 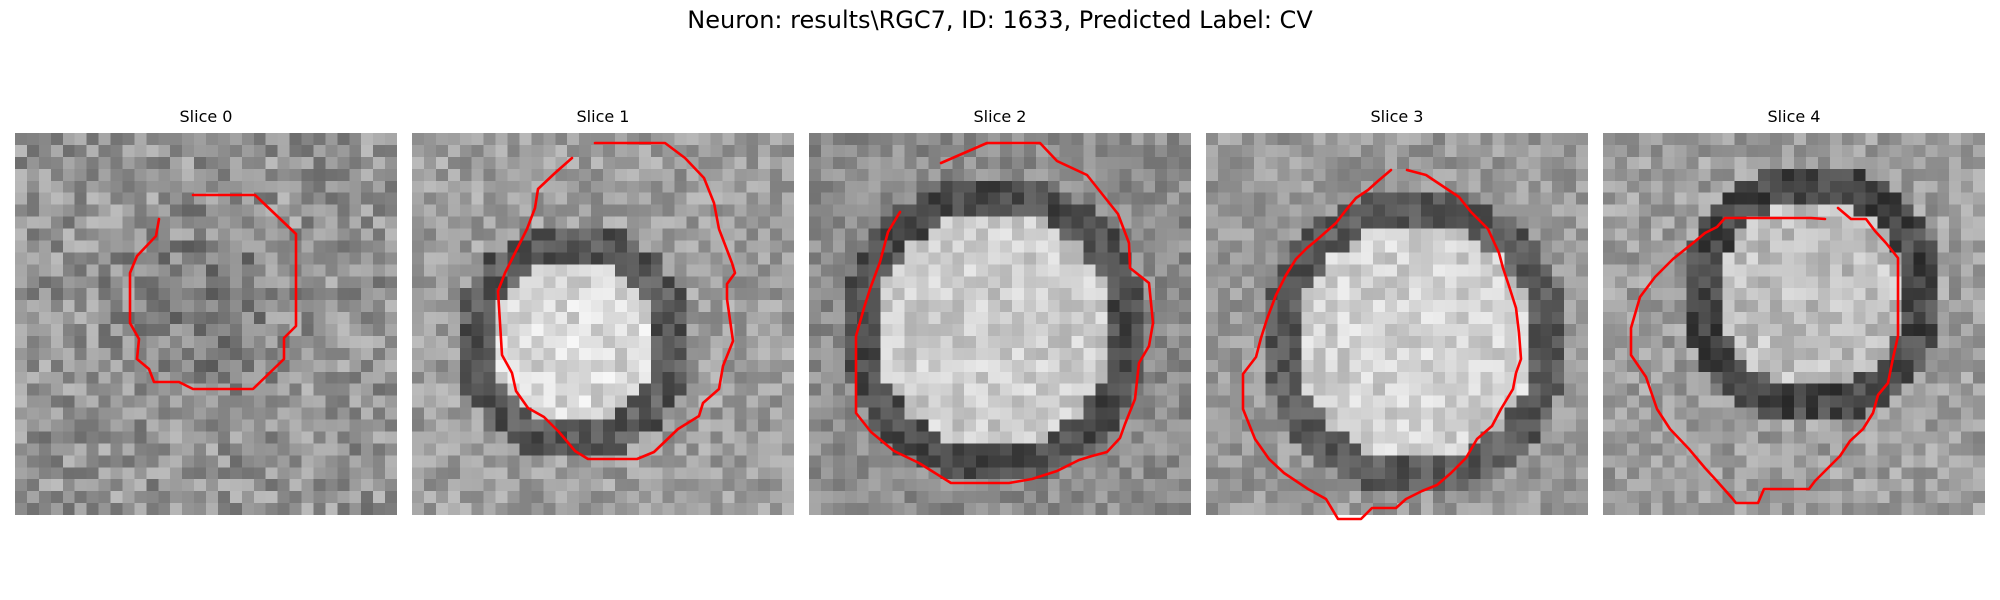 What do you see at coordinates (1000, 116) in the screenshot?
I see `slice-title-2: Slice 2` at bounding box center [1000, 116].